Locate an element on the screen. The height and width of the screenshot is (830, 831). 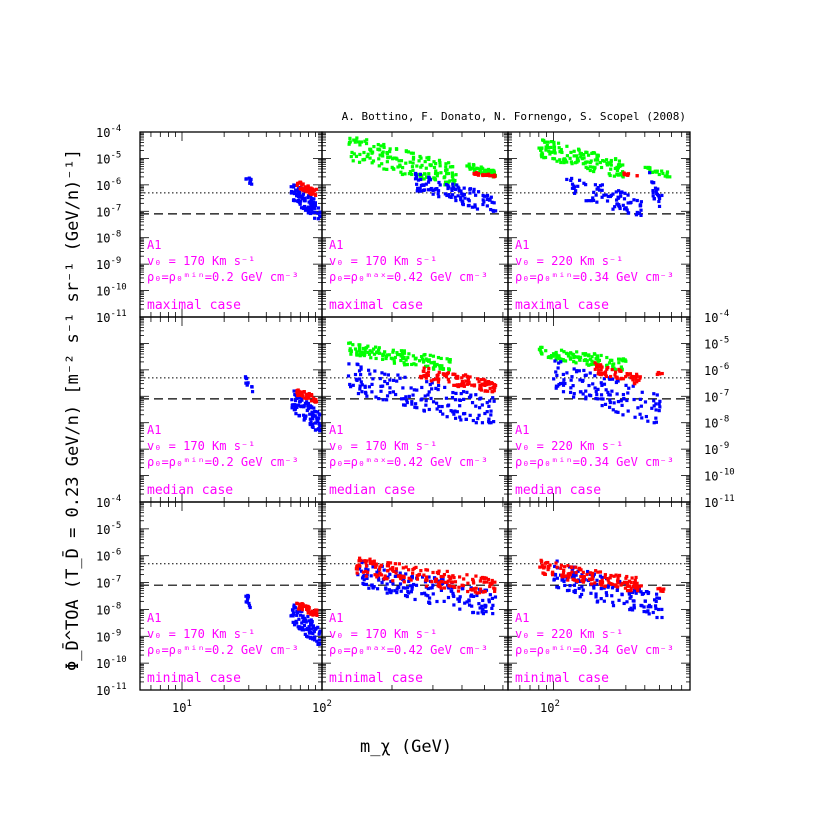
x-axis-label: m_χ (GeV) is located at coordinates (406, 747).